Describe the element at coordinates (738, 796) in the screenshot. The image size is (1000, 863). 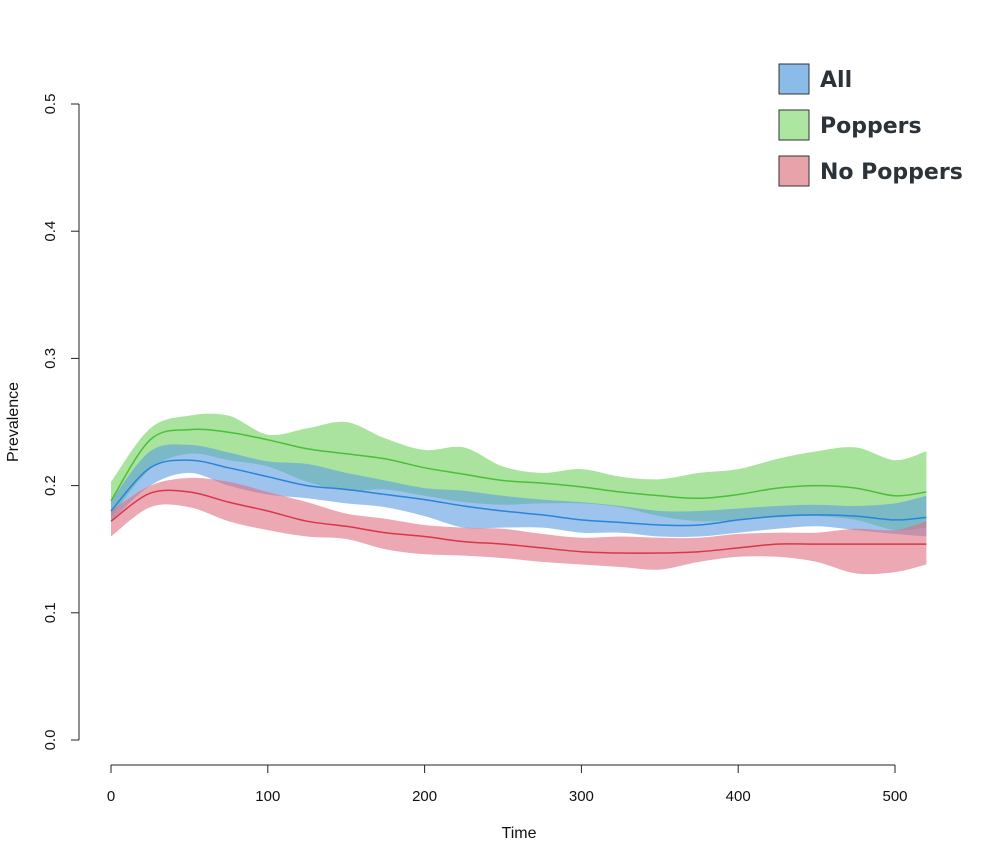
I see `x-tick-label: 400` at that location.